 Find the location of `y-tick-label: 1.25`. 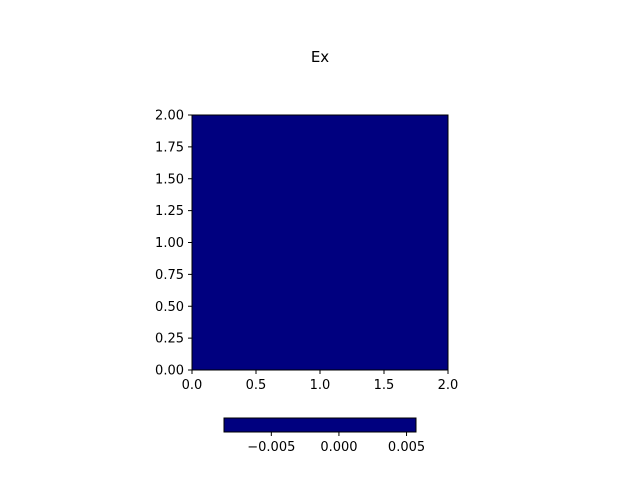

y-tick-label: 1.25 is located at coordinates (169, 211).